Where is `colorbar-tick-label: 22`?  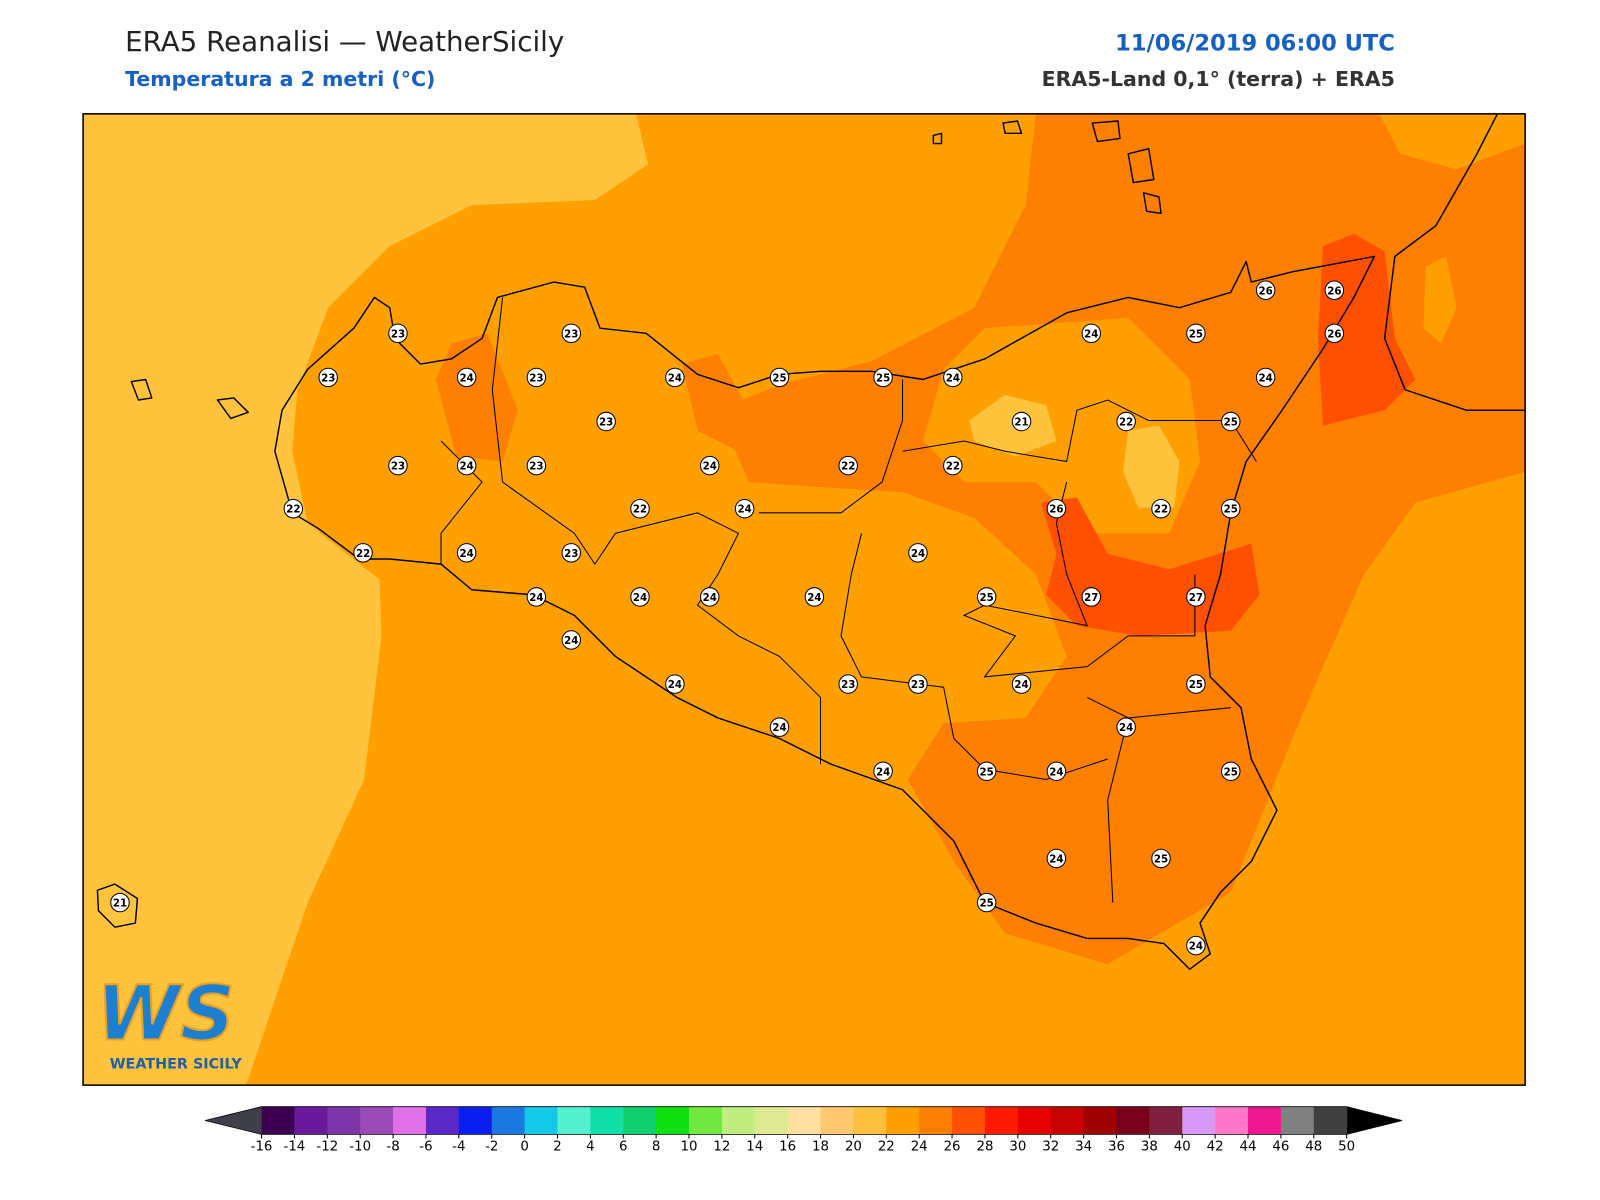 colorbar-tick-label: 22 is located at coordinates (886, 1147).